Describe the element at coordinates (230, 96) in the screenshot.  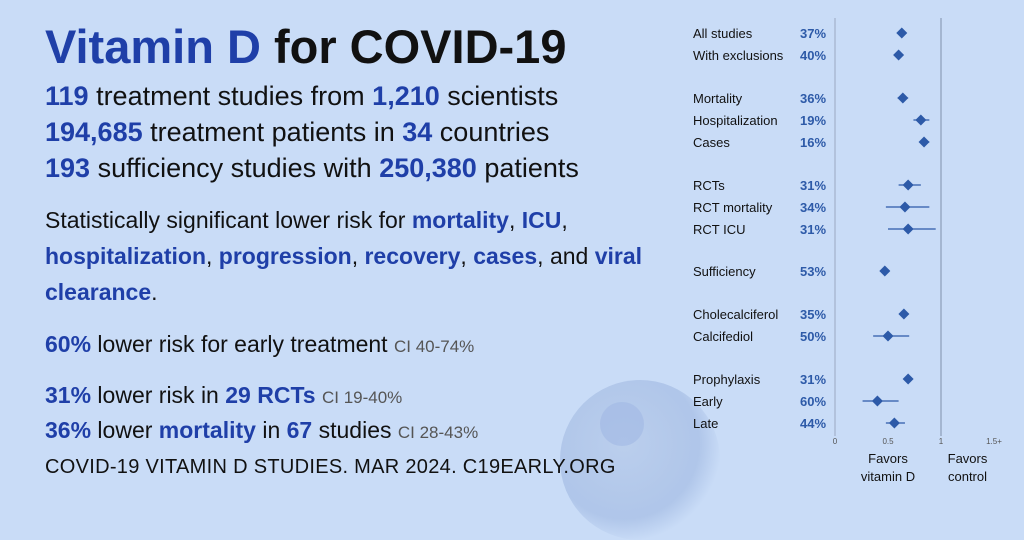
I see `stat-text: treatment studies from` at that location.